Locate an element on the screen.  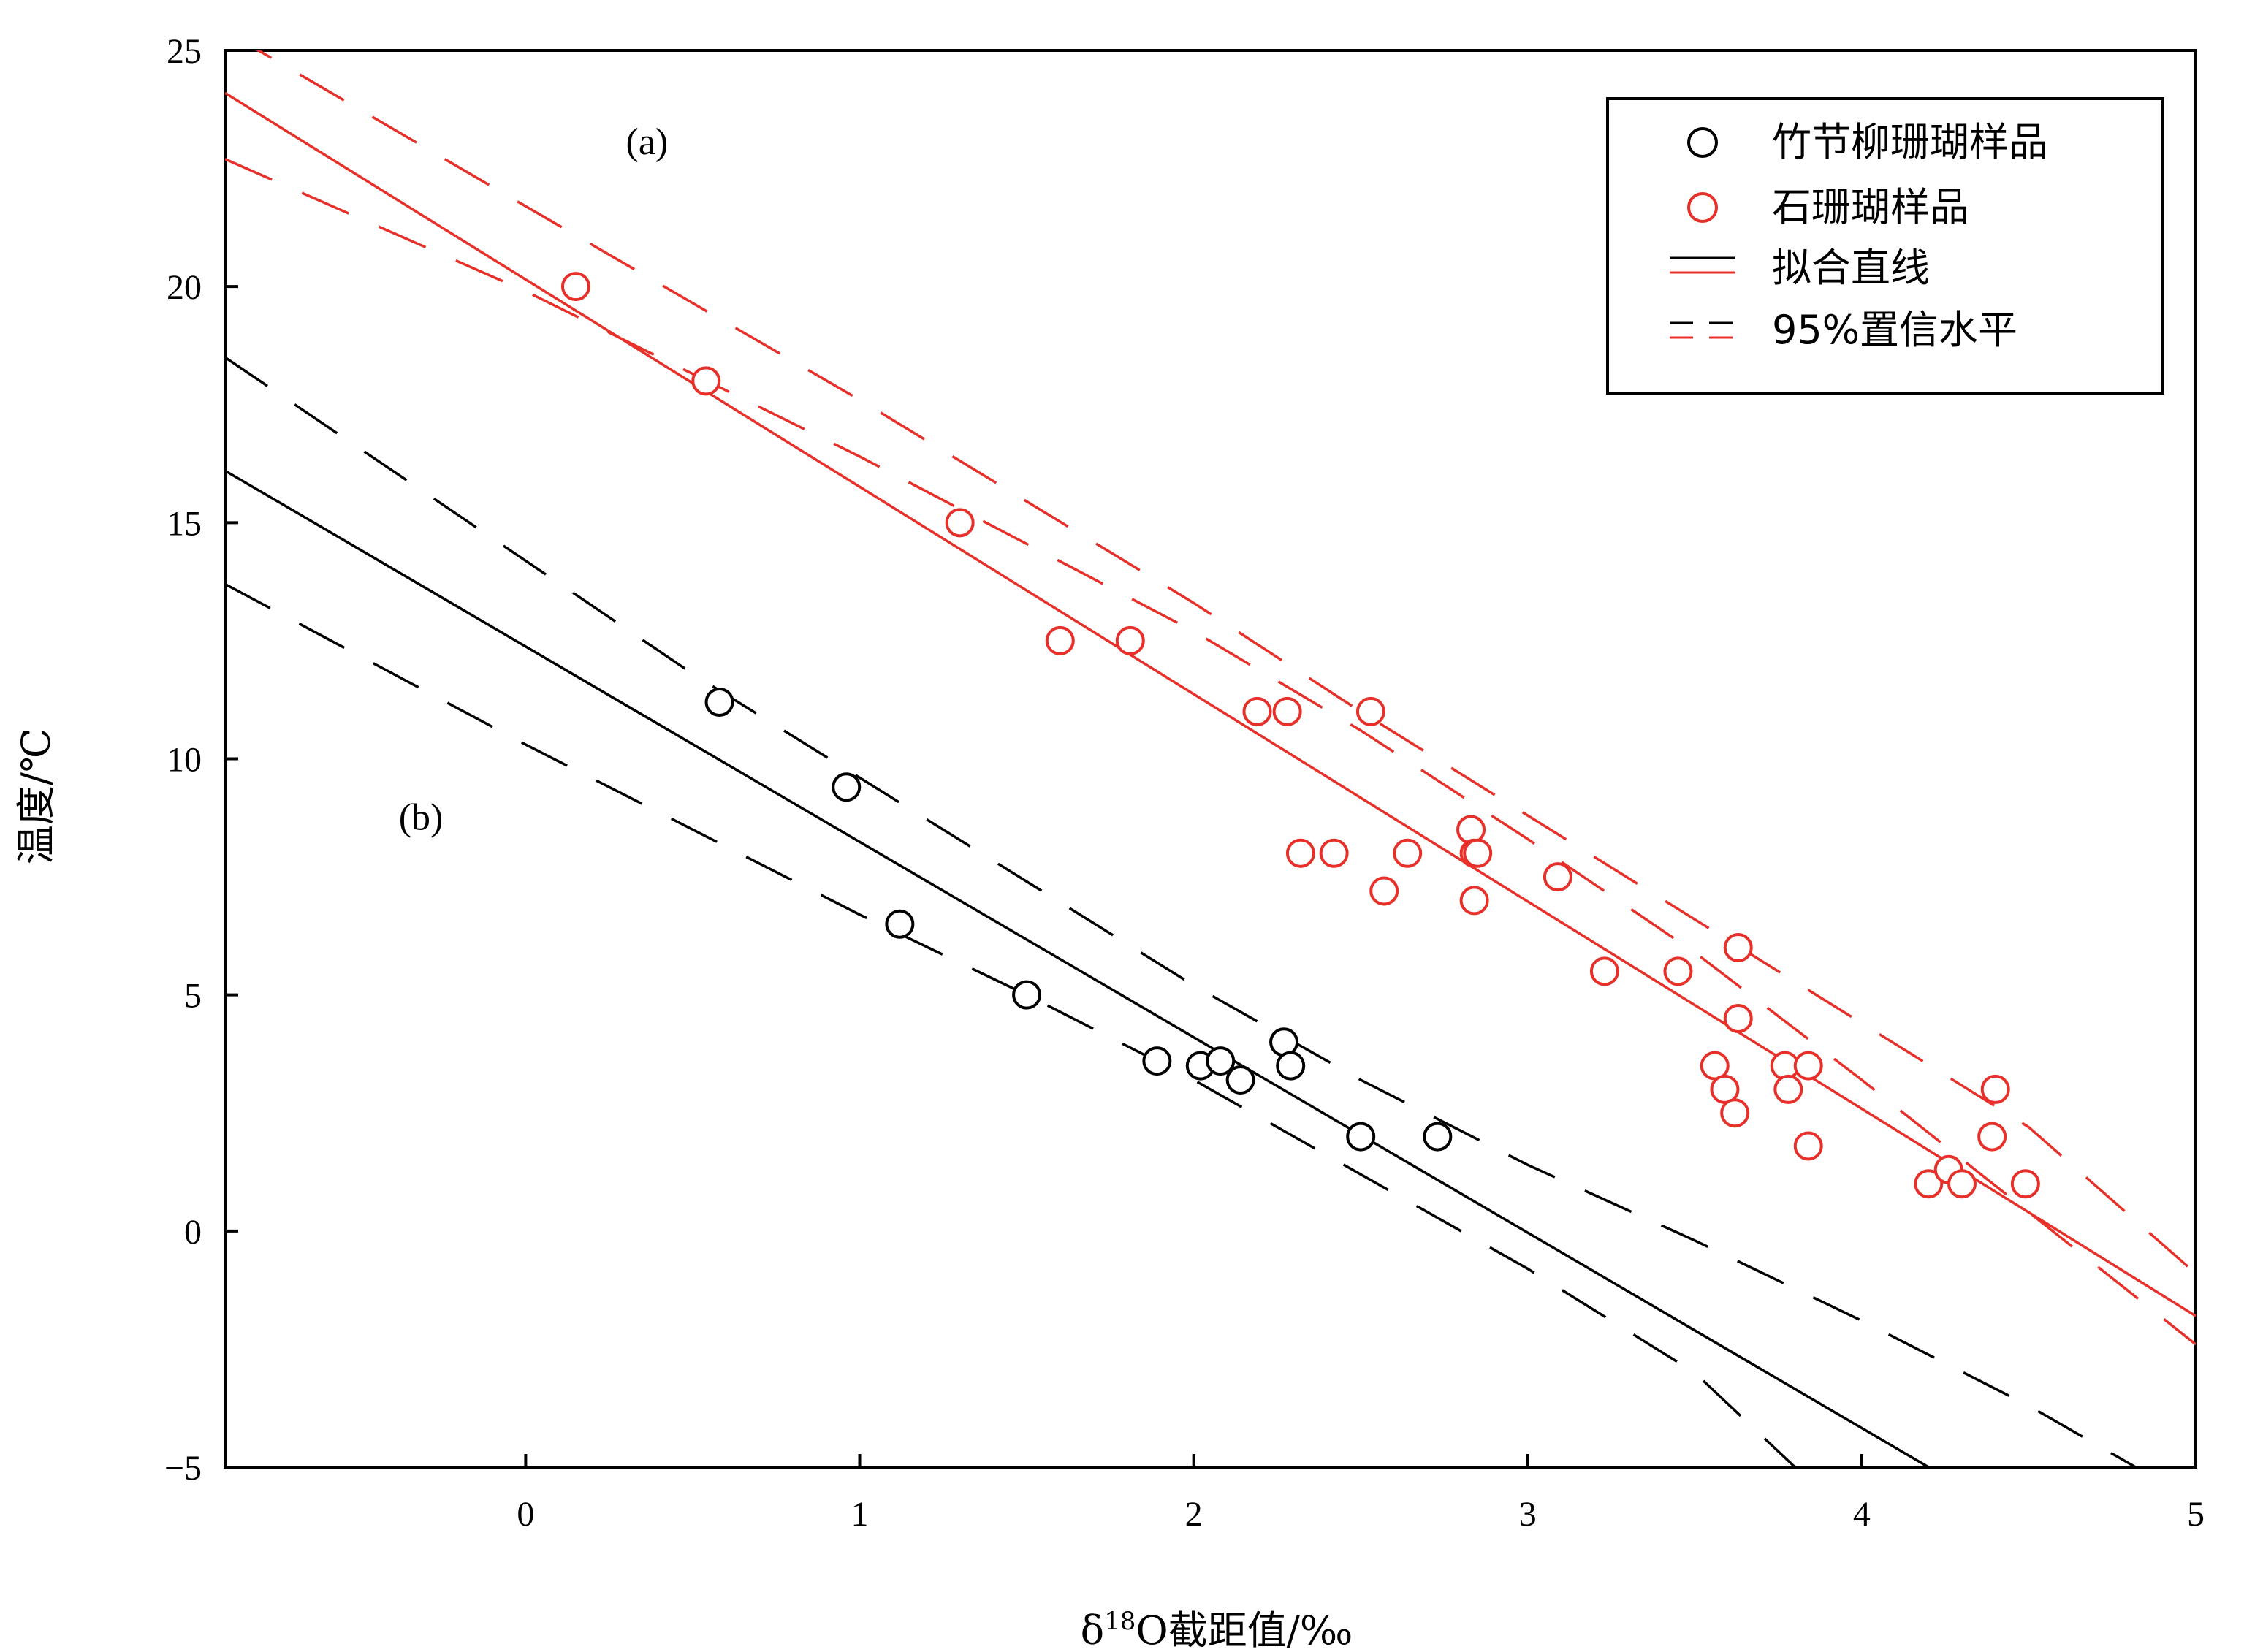
legend-box is located at coordinates (1885, 246).